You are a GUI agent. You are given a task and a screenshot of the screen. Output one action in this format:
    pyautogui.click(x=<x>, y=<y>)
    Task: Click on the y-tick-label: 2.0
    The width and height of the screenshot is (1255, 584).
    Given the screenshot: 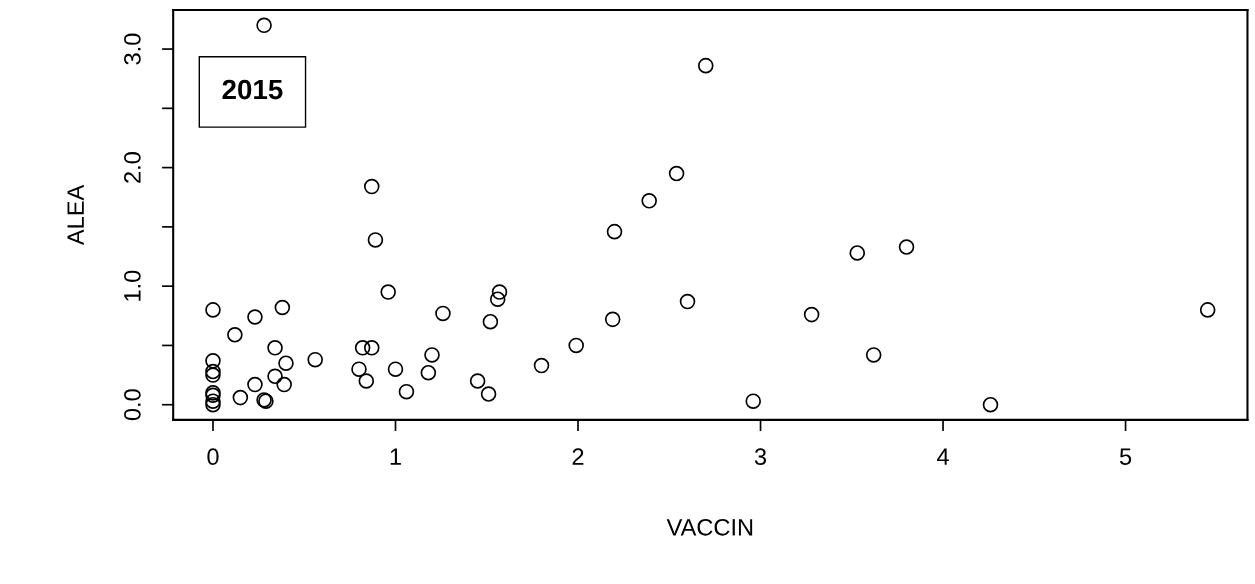 What is the action you would take?
    pyautogui.click(x=132, y=167)
    